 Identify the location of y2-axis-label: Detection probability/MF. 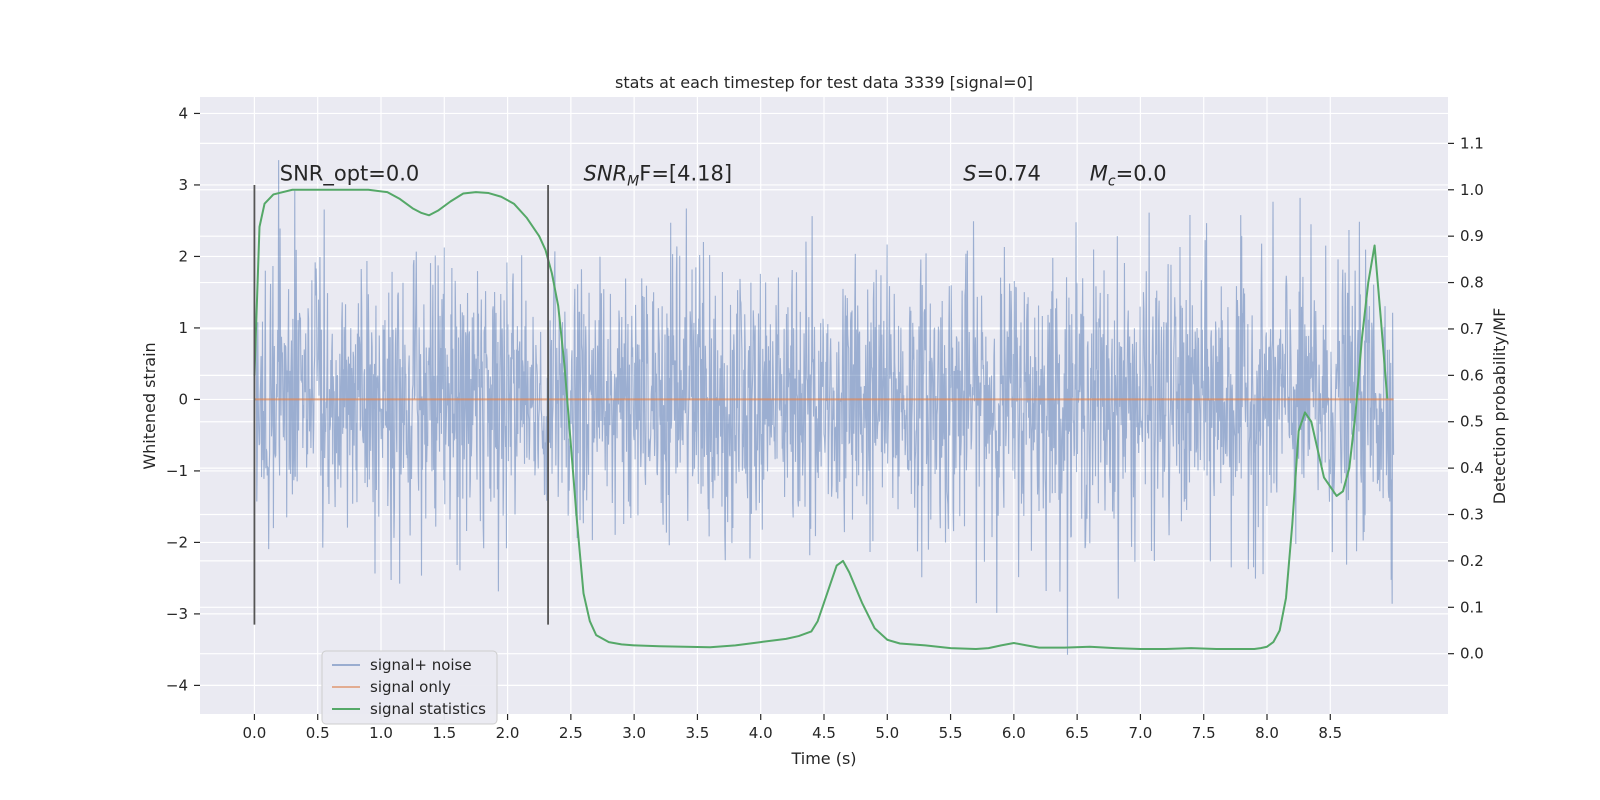
(1499, 406).